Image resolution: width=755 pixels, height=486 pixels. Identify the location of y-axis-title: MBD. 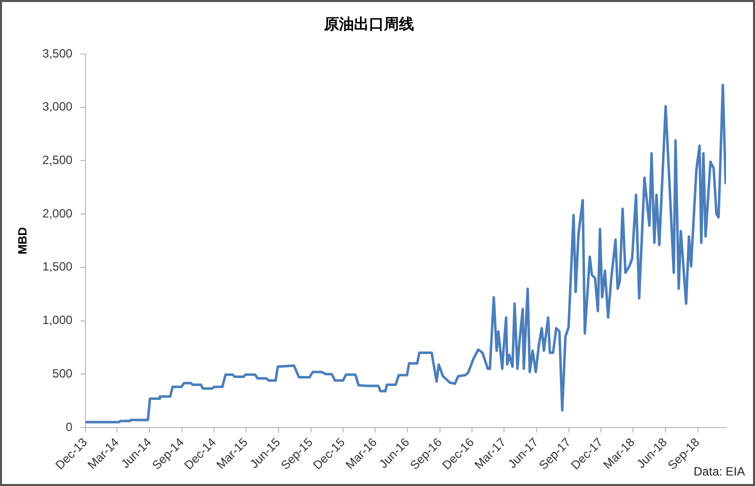
(23, 240).